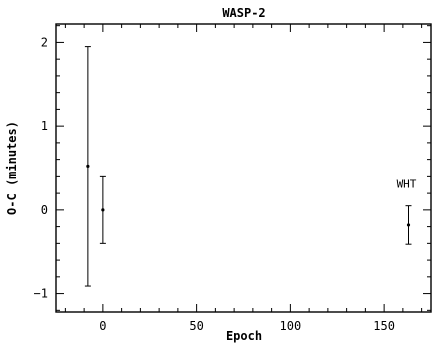 Image resolution: width=432 pixels, height=345 pixels. Describe the element at coordinates (44, 210) in the screenshot. I see `y-tick-label-1: 0` at that location.